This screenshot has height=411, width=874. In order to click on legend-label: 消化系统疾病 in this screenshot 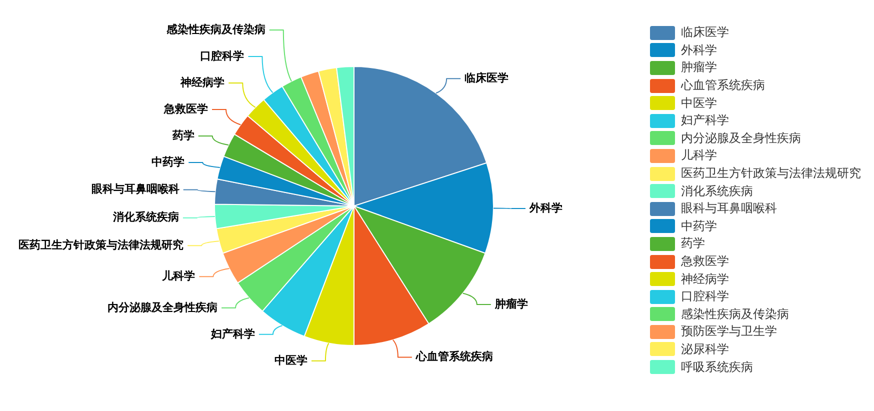, I will do `click(717, 191)`.